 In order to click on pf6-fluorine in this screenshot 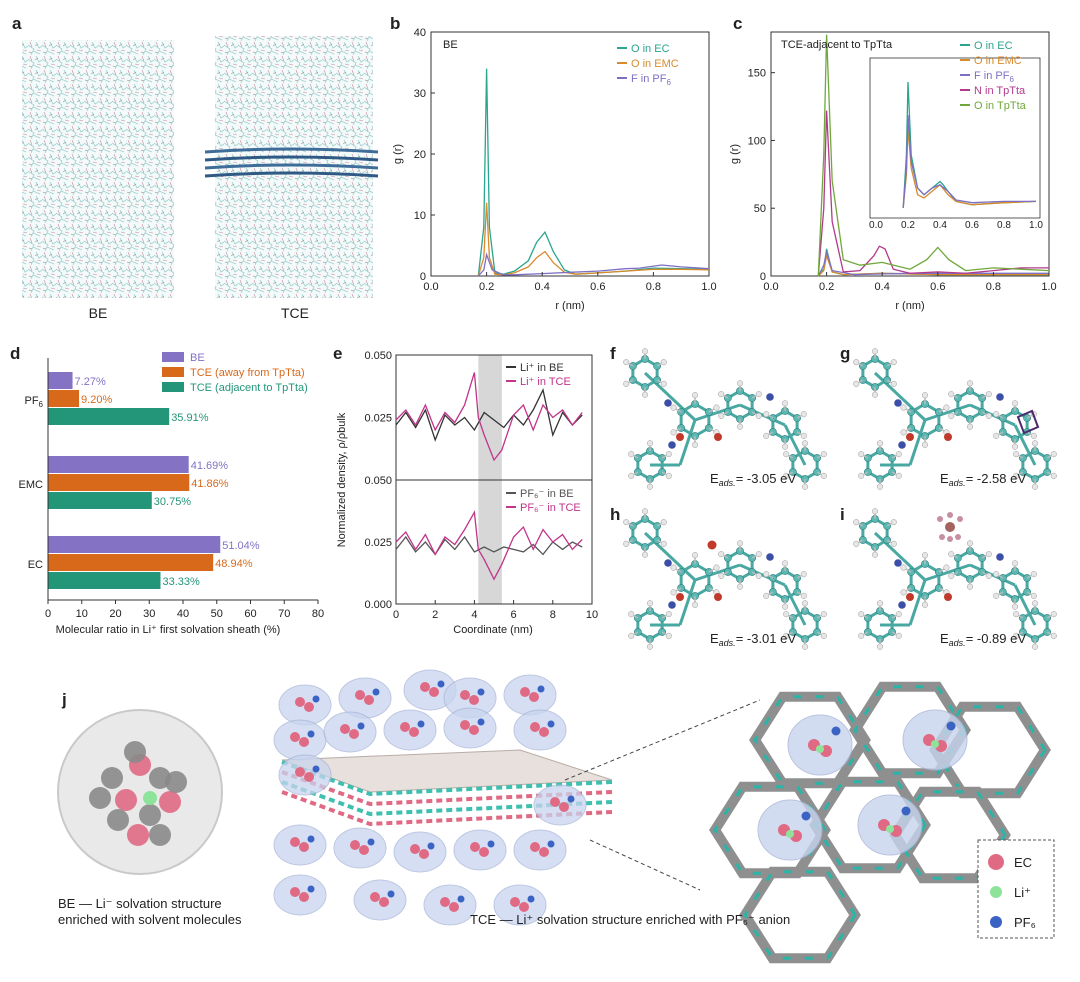, I will do `click(950, 539)`.